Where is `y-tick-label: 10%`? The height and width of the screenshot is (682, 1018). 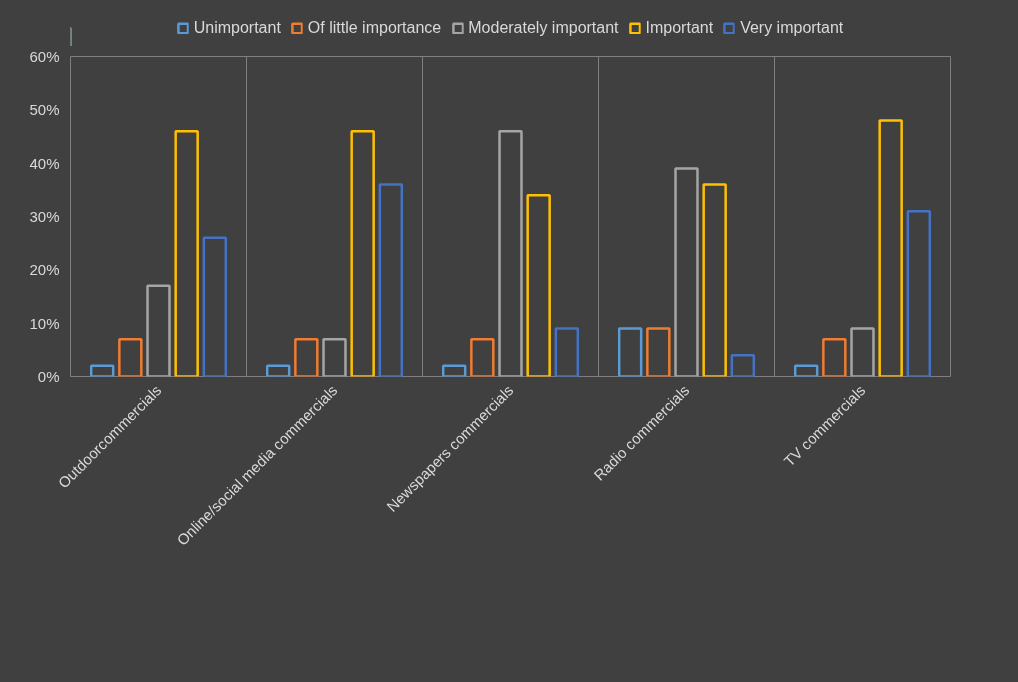 y-tick-label: 10% is located at coordinates (44, 323).